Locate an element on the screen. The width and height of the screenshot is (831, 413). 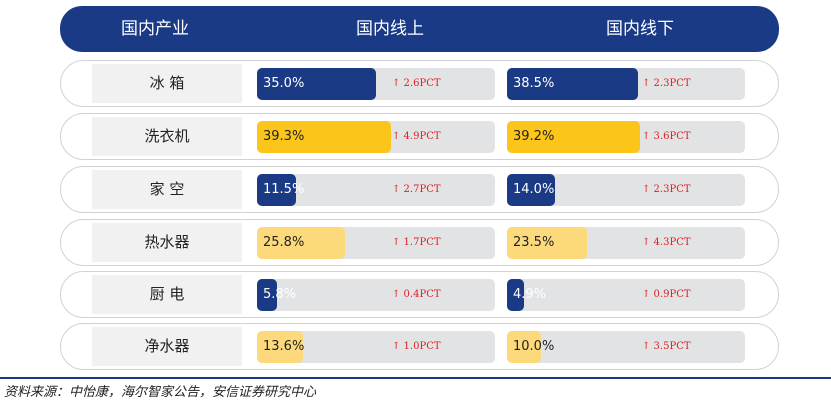
bar-value-label: 38.5% is located at coordinates (534, 83).